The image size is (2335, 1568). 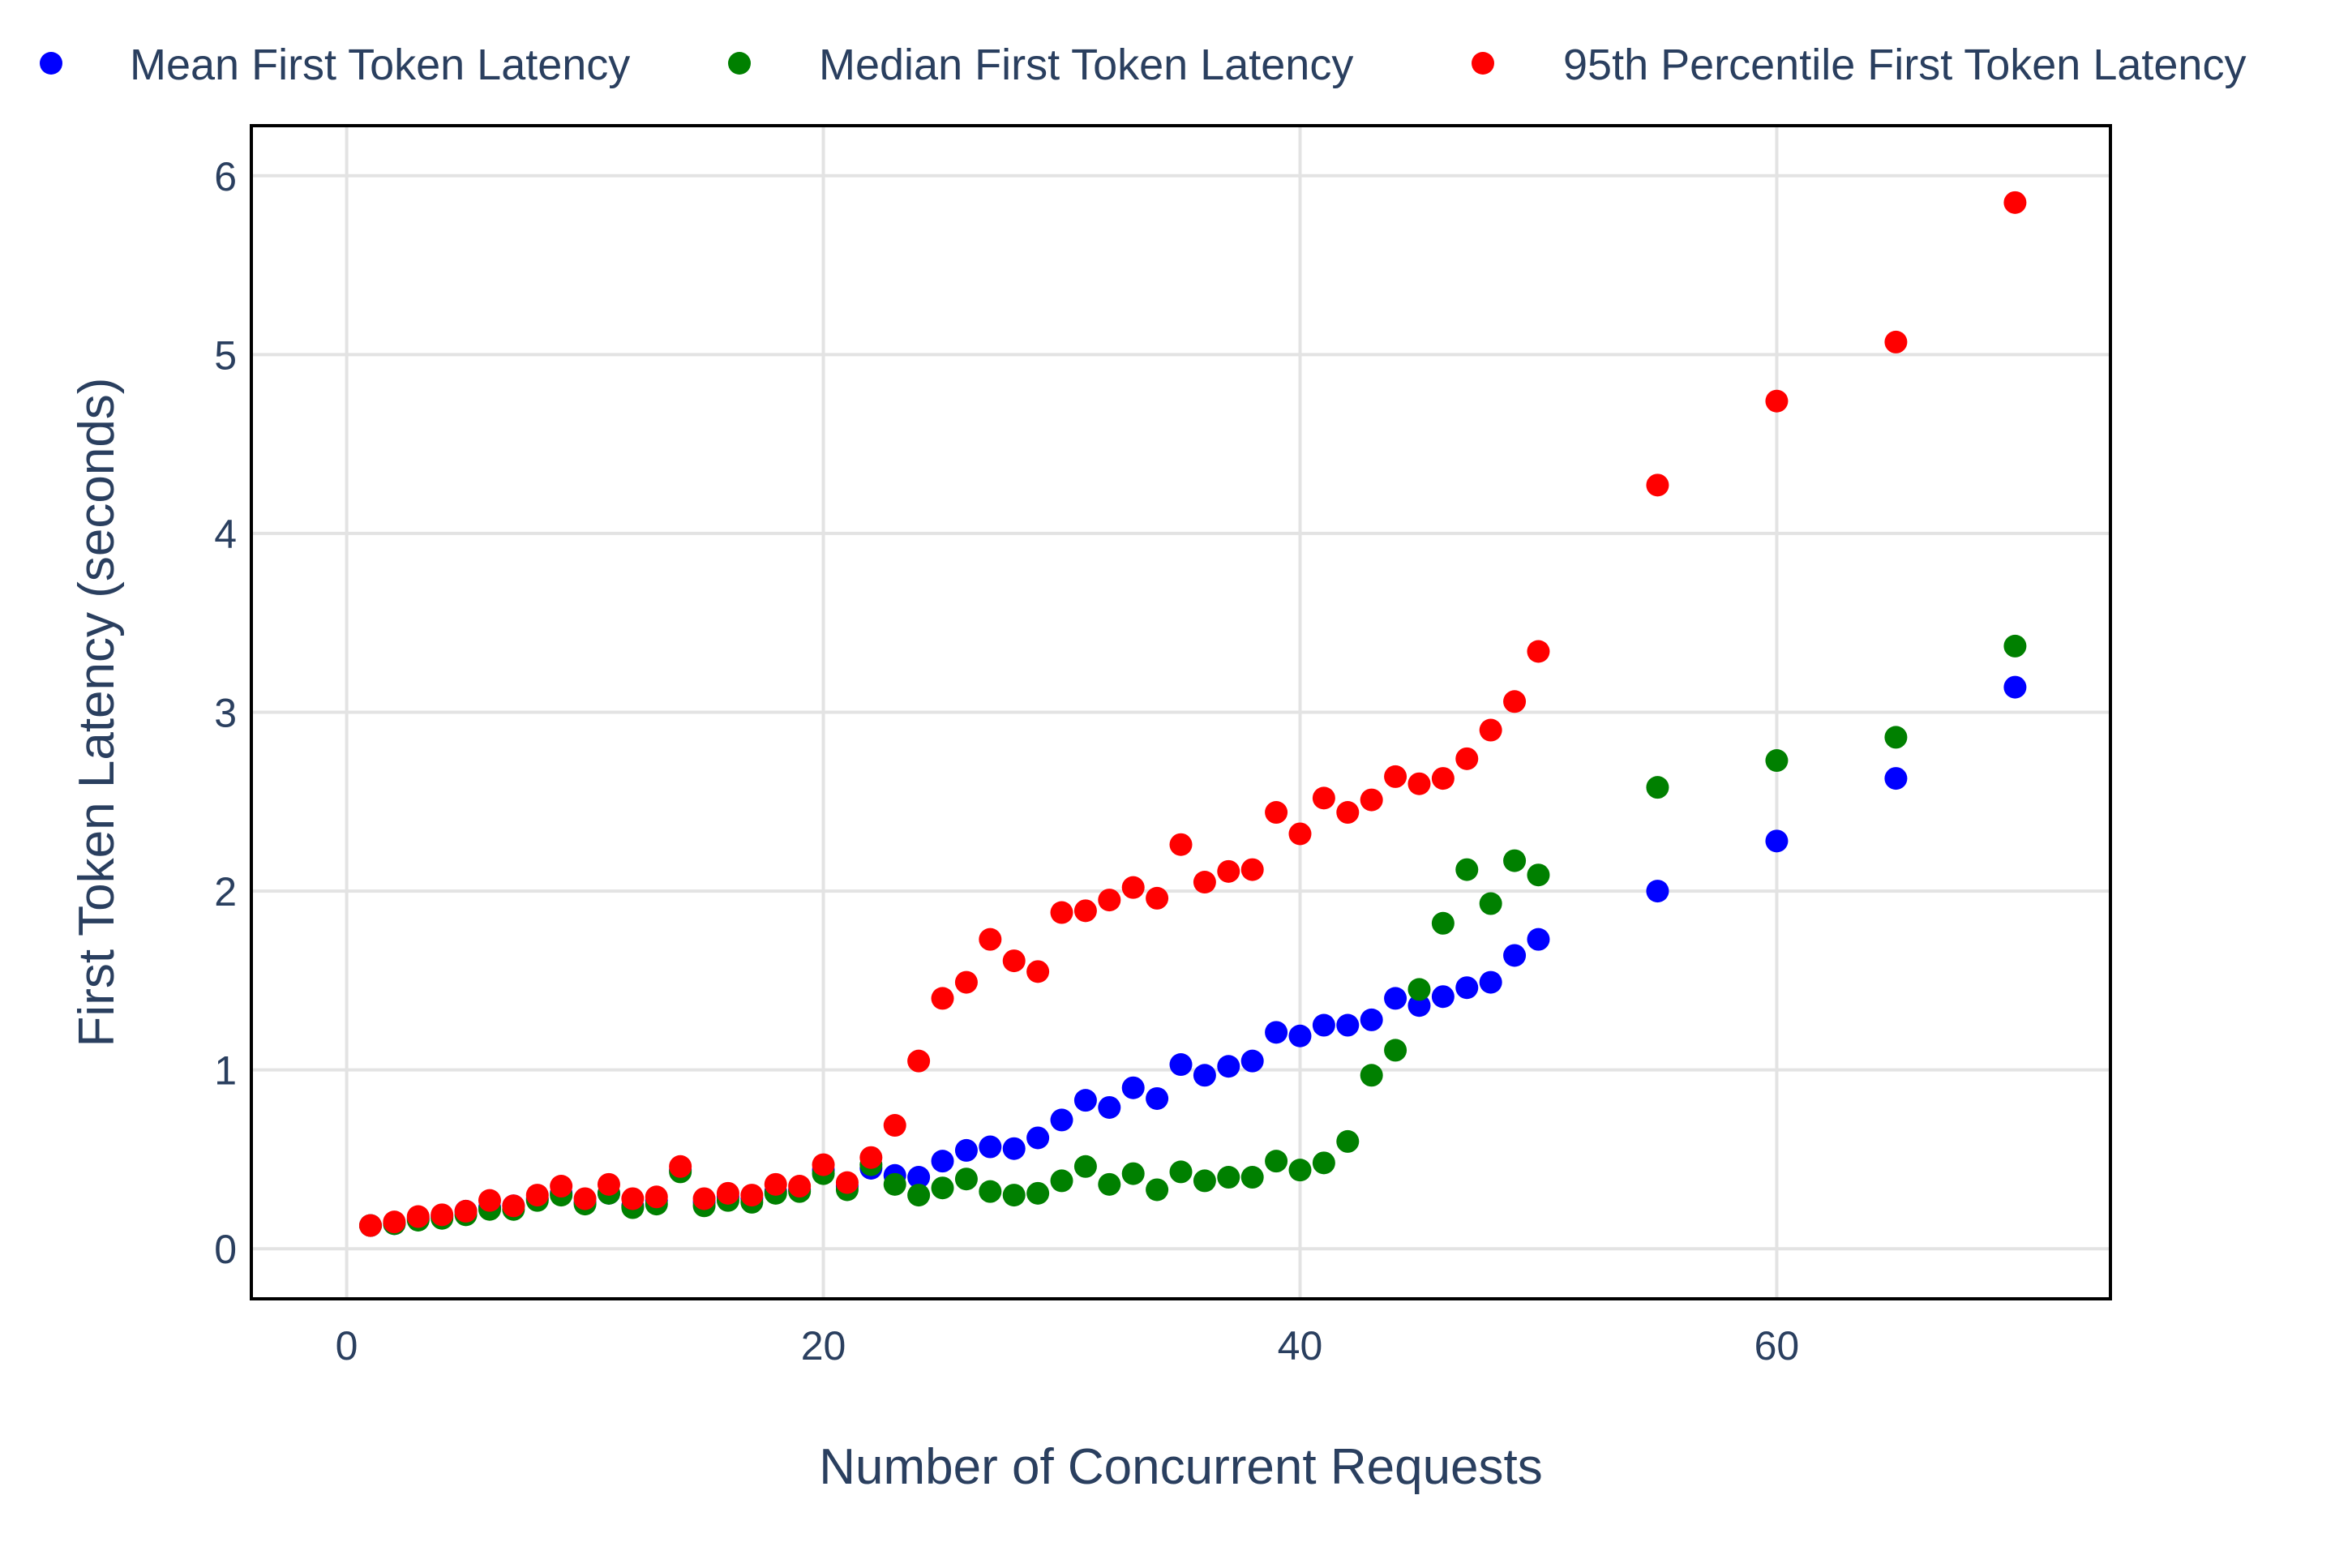 What do you see at coordinates (225, 534) in the screenshot?
I see `y-tick-label: 4` at bounding box center [225, 534].